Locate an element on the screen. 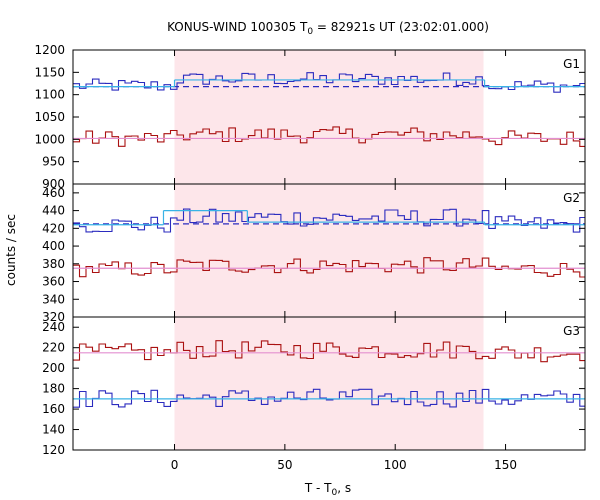  histogram-blue-g1 is located at coordinates (329, 82).